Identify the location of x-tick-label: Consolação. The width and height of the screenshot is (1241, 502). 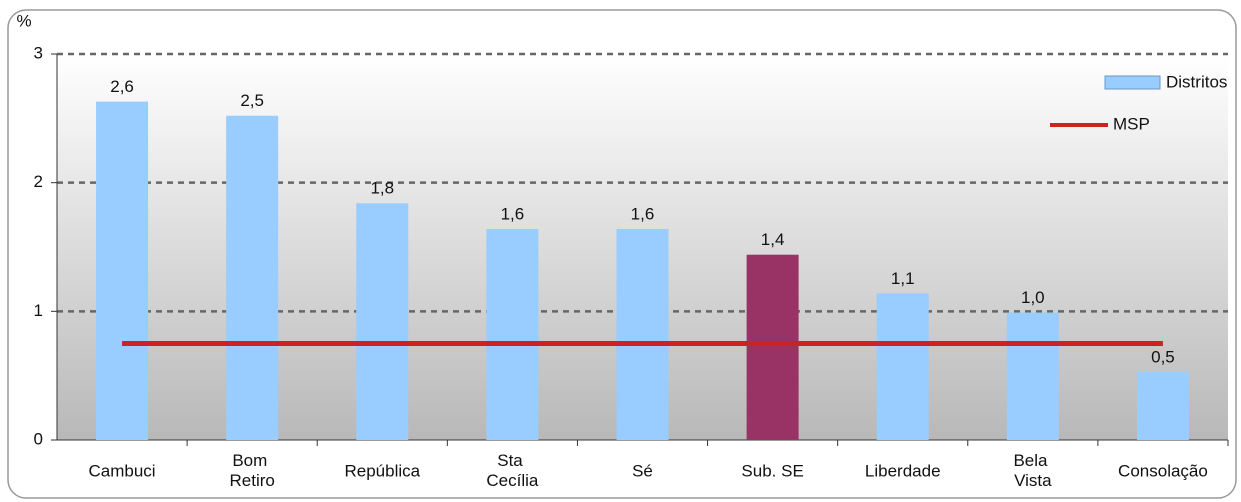
(1163, 470).